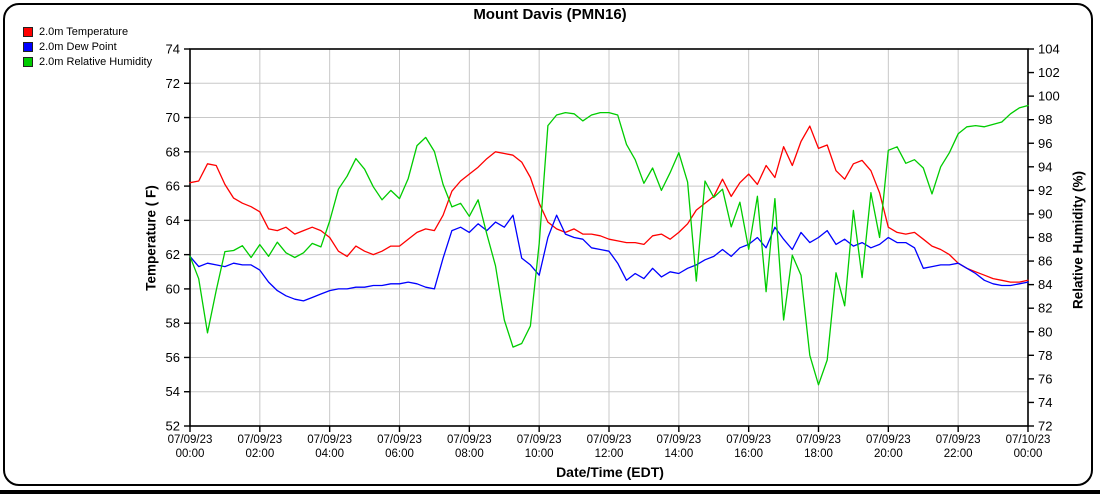  Describe the element at coordinates (96, 62) in the screenshot. I see `legend-label-relative-humidity: 2.0m Relative Humidity` at that location.